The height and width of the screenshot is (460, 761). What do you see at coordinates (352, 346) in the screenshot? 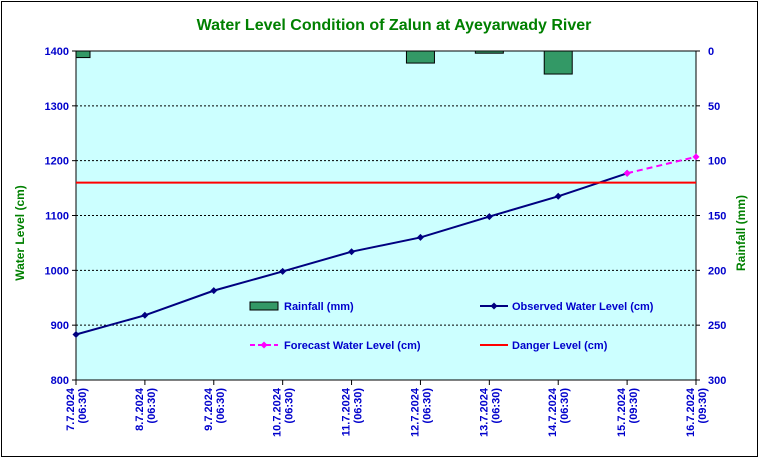
I see `legend-label: Forecast Water Level (cm)` at bounding box center [352, 346].